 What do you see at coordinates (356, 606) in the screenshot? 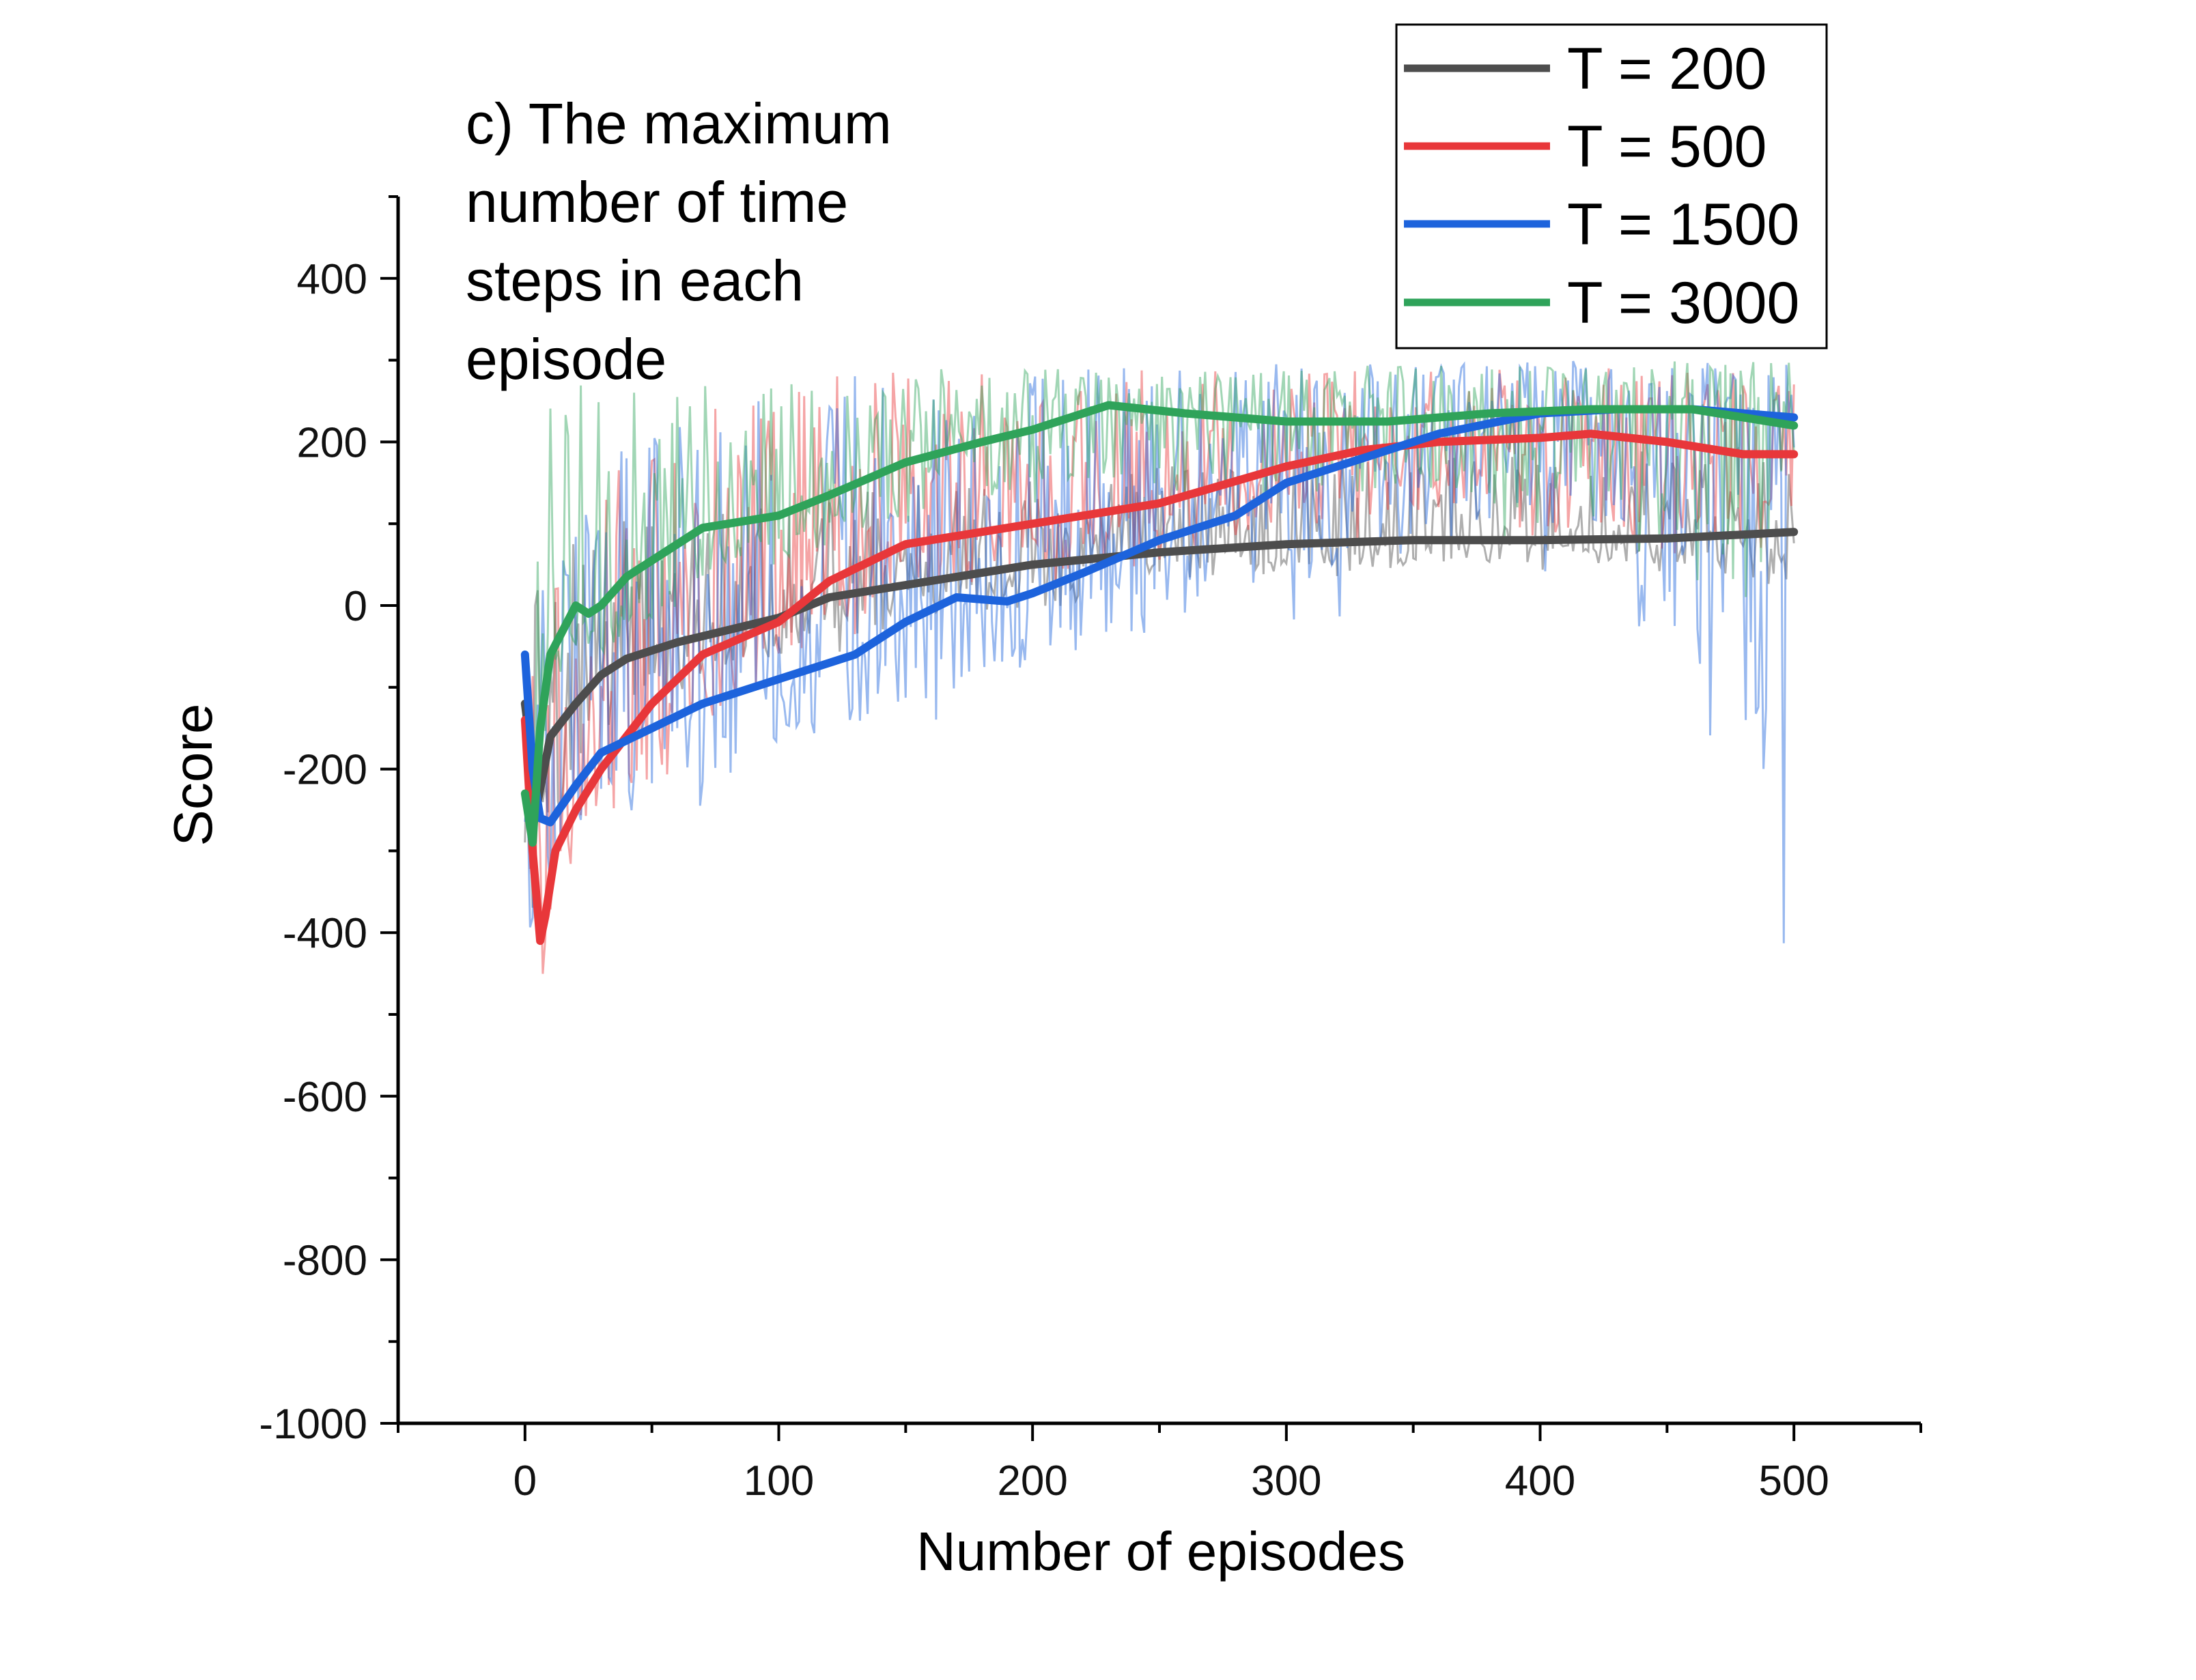
I see `y-tick-label: 0` at bounding box center [356, 606].